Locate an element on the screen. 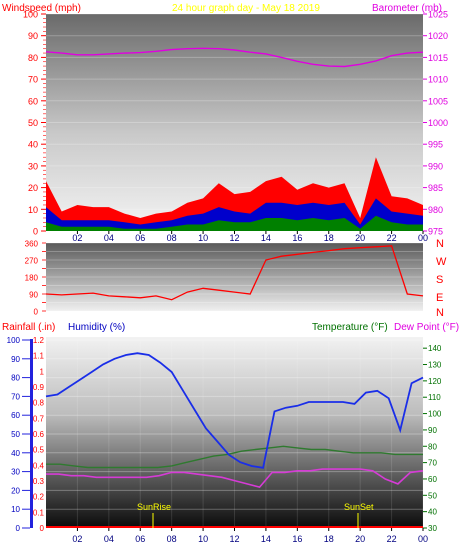 Image resolution: width=466 pixels, height=560 pixels. dewpoint-line is located at coordinates (235, 478).